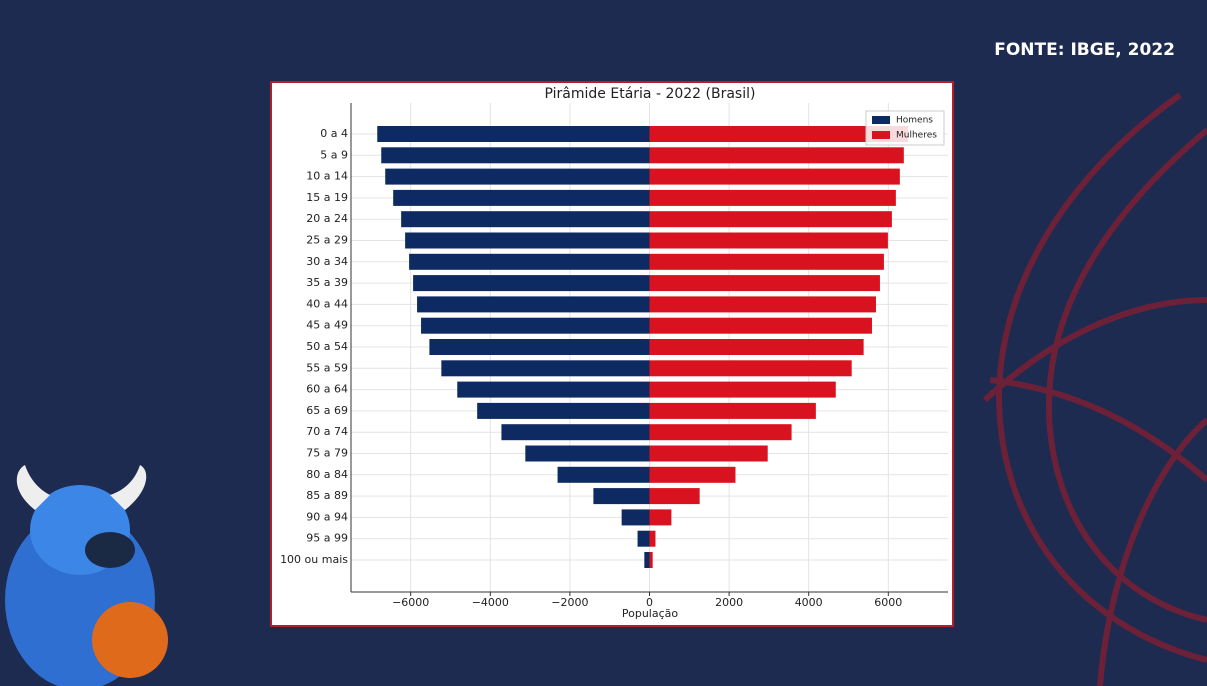  I want to click on y-tick-label: 75 a 79, so click(327, 453).